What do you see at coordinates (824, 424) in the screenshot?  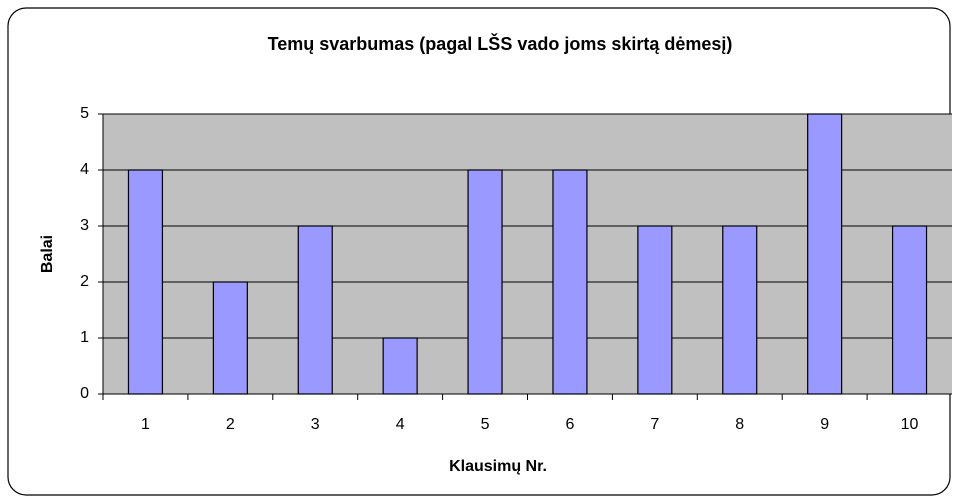 I see `x-tick-label: 9` at bounding box center [824, 424].